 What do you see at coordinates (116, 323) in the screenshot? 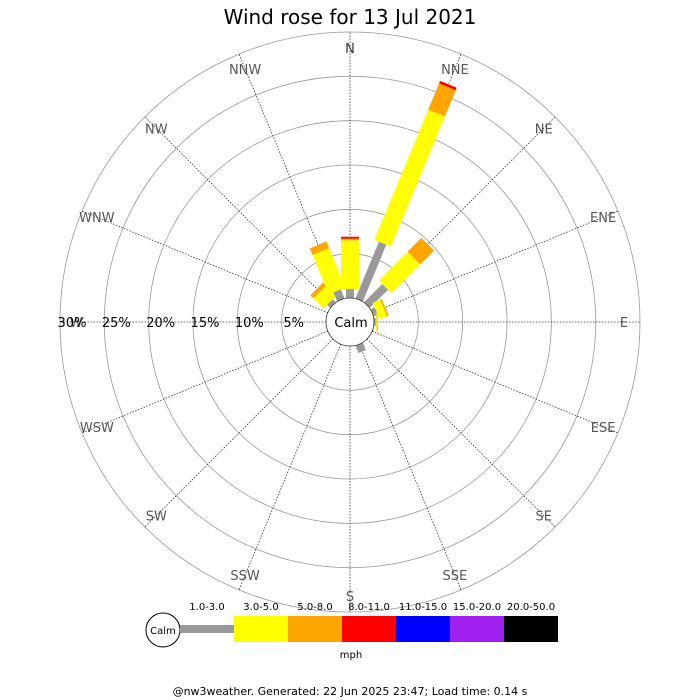
I see `ring-label-25: 25%` at bounding box center [116, 323].